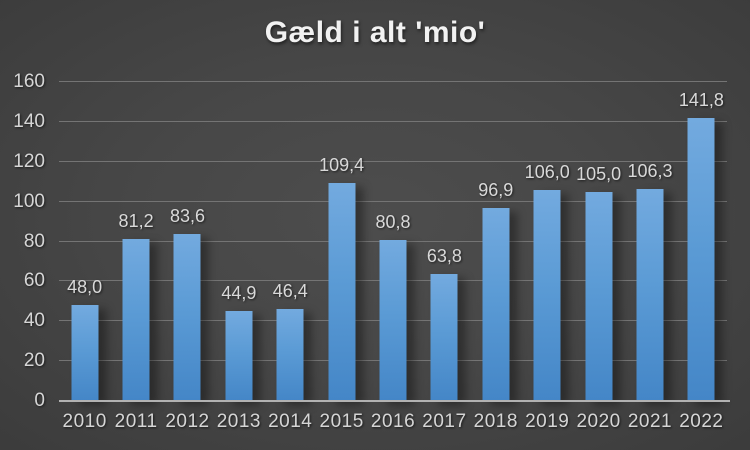 This screenshot has width=750, height=450. I want to click on x-axis-label: 2020, so click(598, 421).